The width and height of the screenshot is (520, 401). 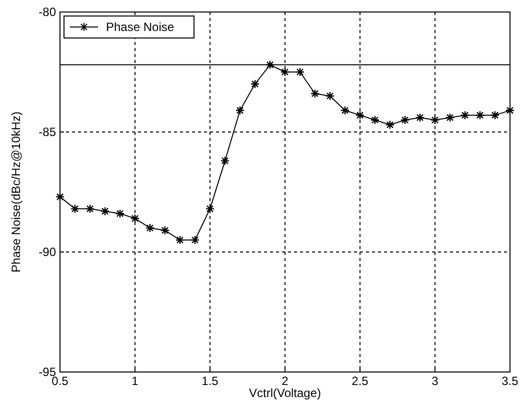 I want to click on y-tick-label: -80, so click(x=47, y=12).